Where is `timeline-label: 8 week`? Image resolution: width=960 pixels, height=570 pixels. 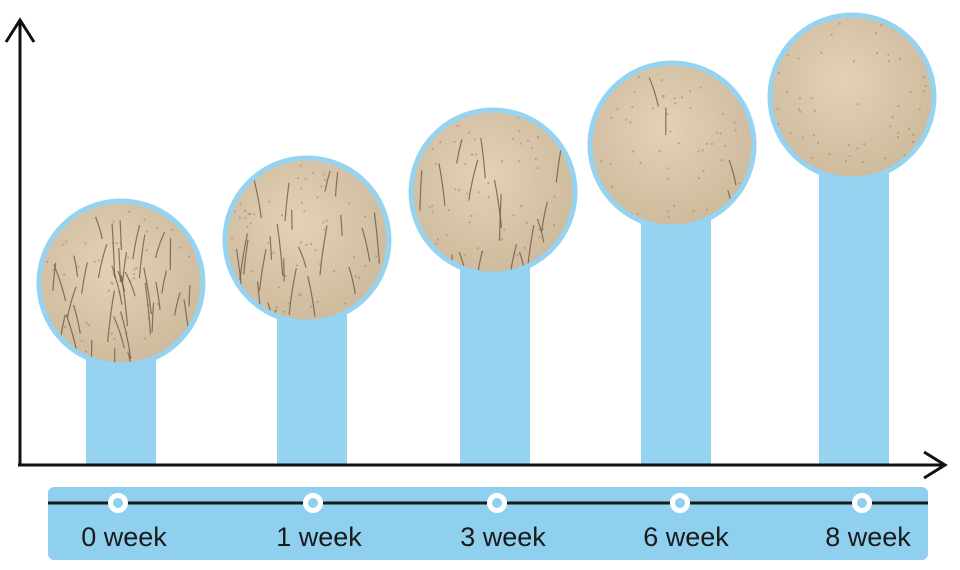
timeline-label: 8 week is located at coordinates (868, 537).